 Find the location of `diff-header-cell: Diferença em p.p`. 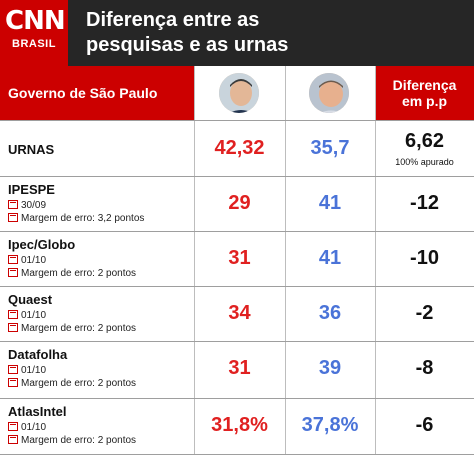

diff-header-cell: Diferença em p.p is located at coordinates (424, 93).